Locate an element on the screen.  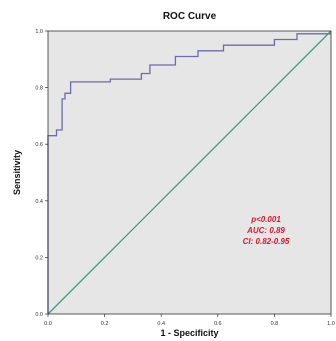
x-tick-label: 0.8 is located at coordinates (275, 324).